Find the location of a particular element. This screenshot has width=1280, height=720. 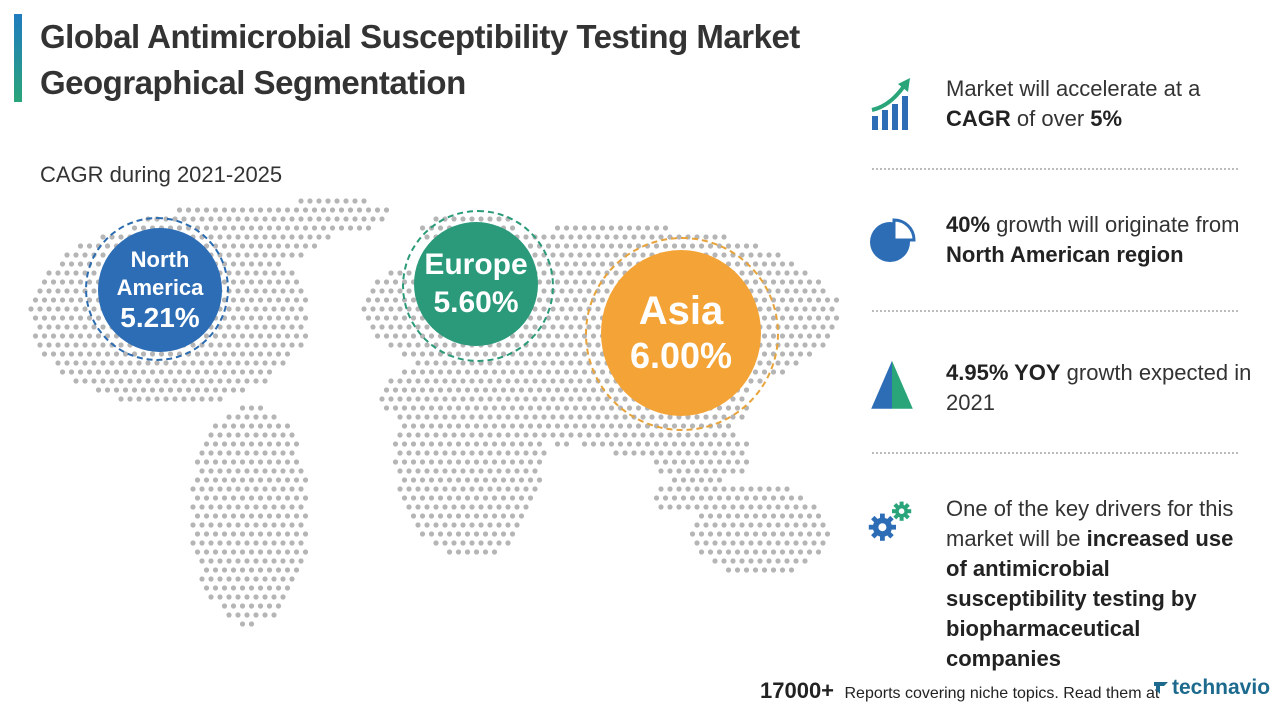

technavio-logo: technavio is located at coordinates (1211, 688).